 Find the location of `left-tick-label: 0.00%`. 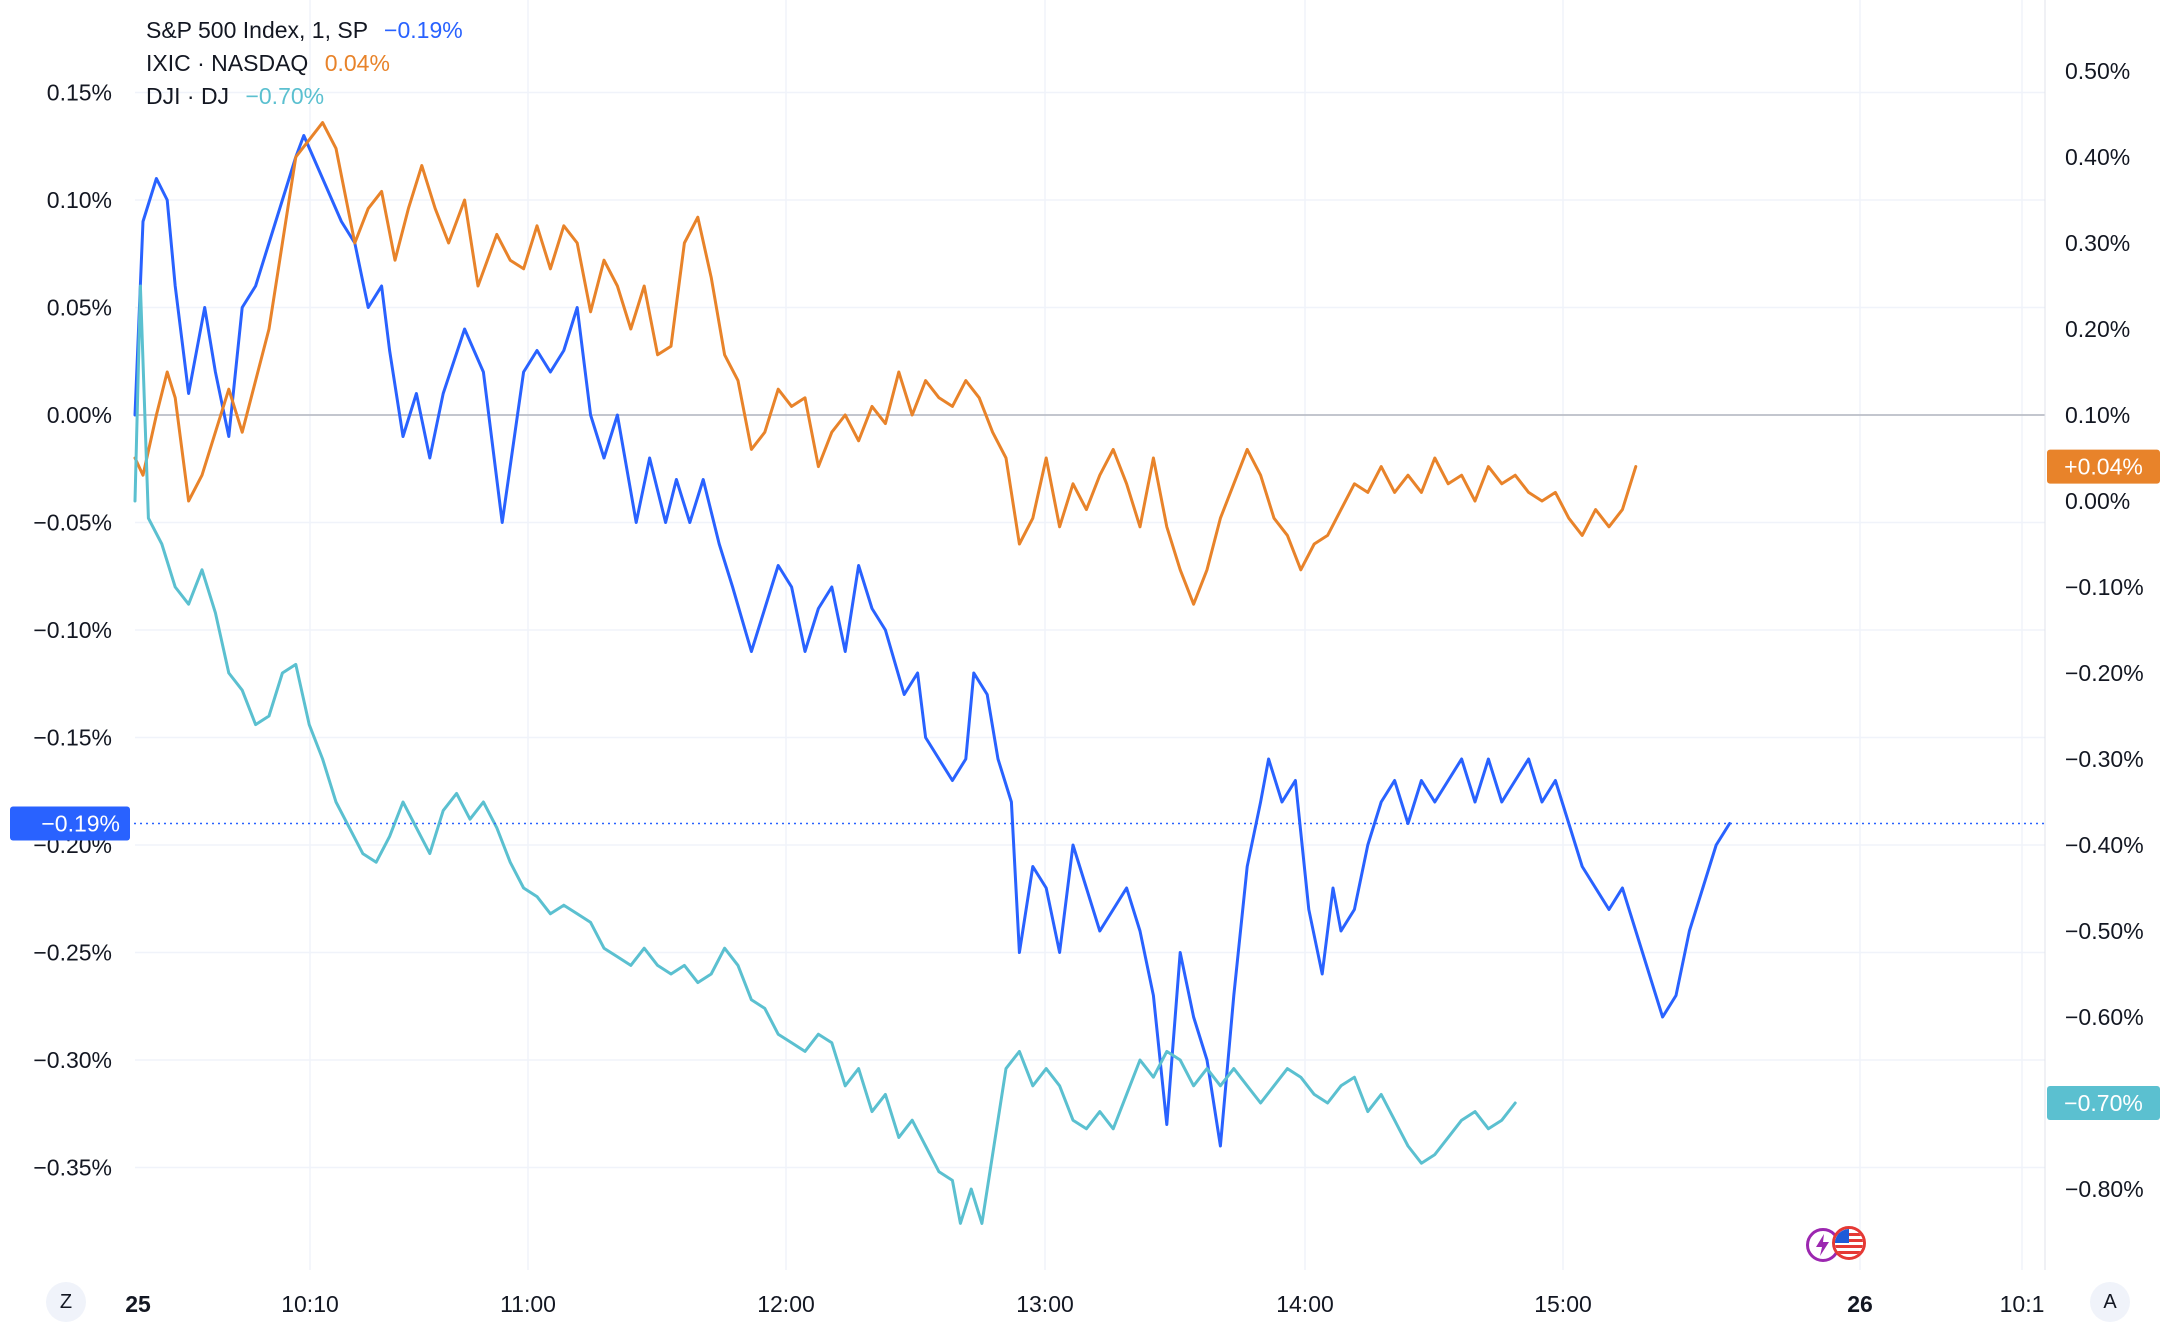

left-tick-label: 0.00% is located at coordinates (79, 415).